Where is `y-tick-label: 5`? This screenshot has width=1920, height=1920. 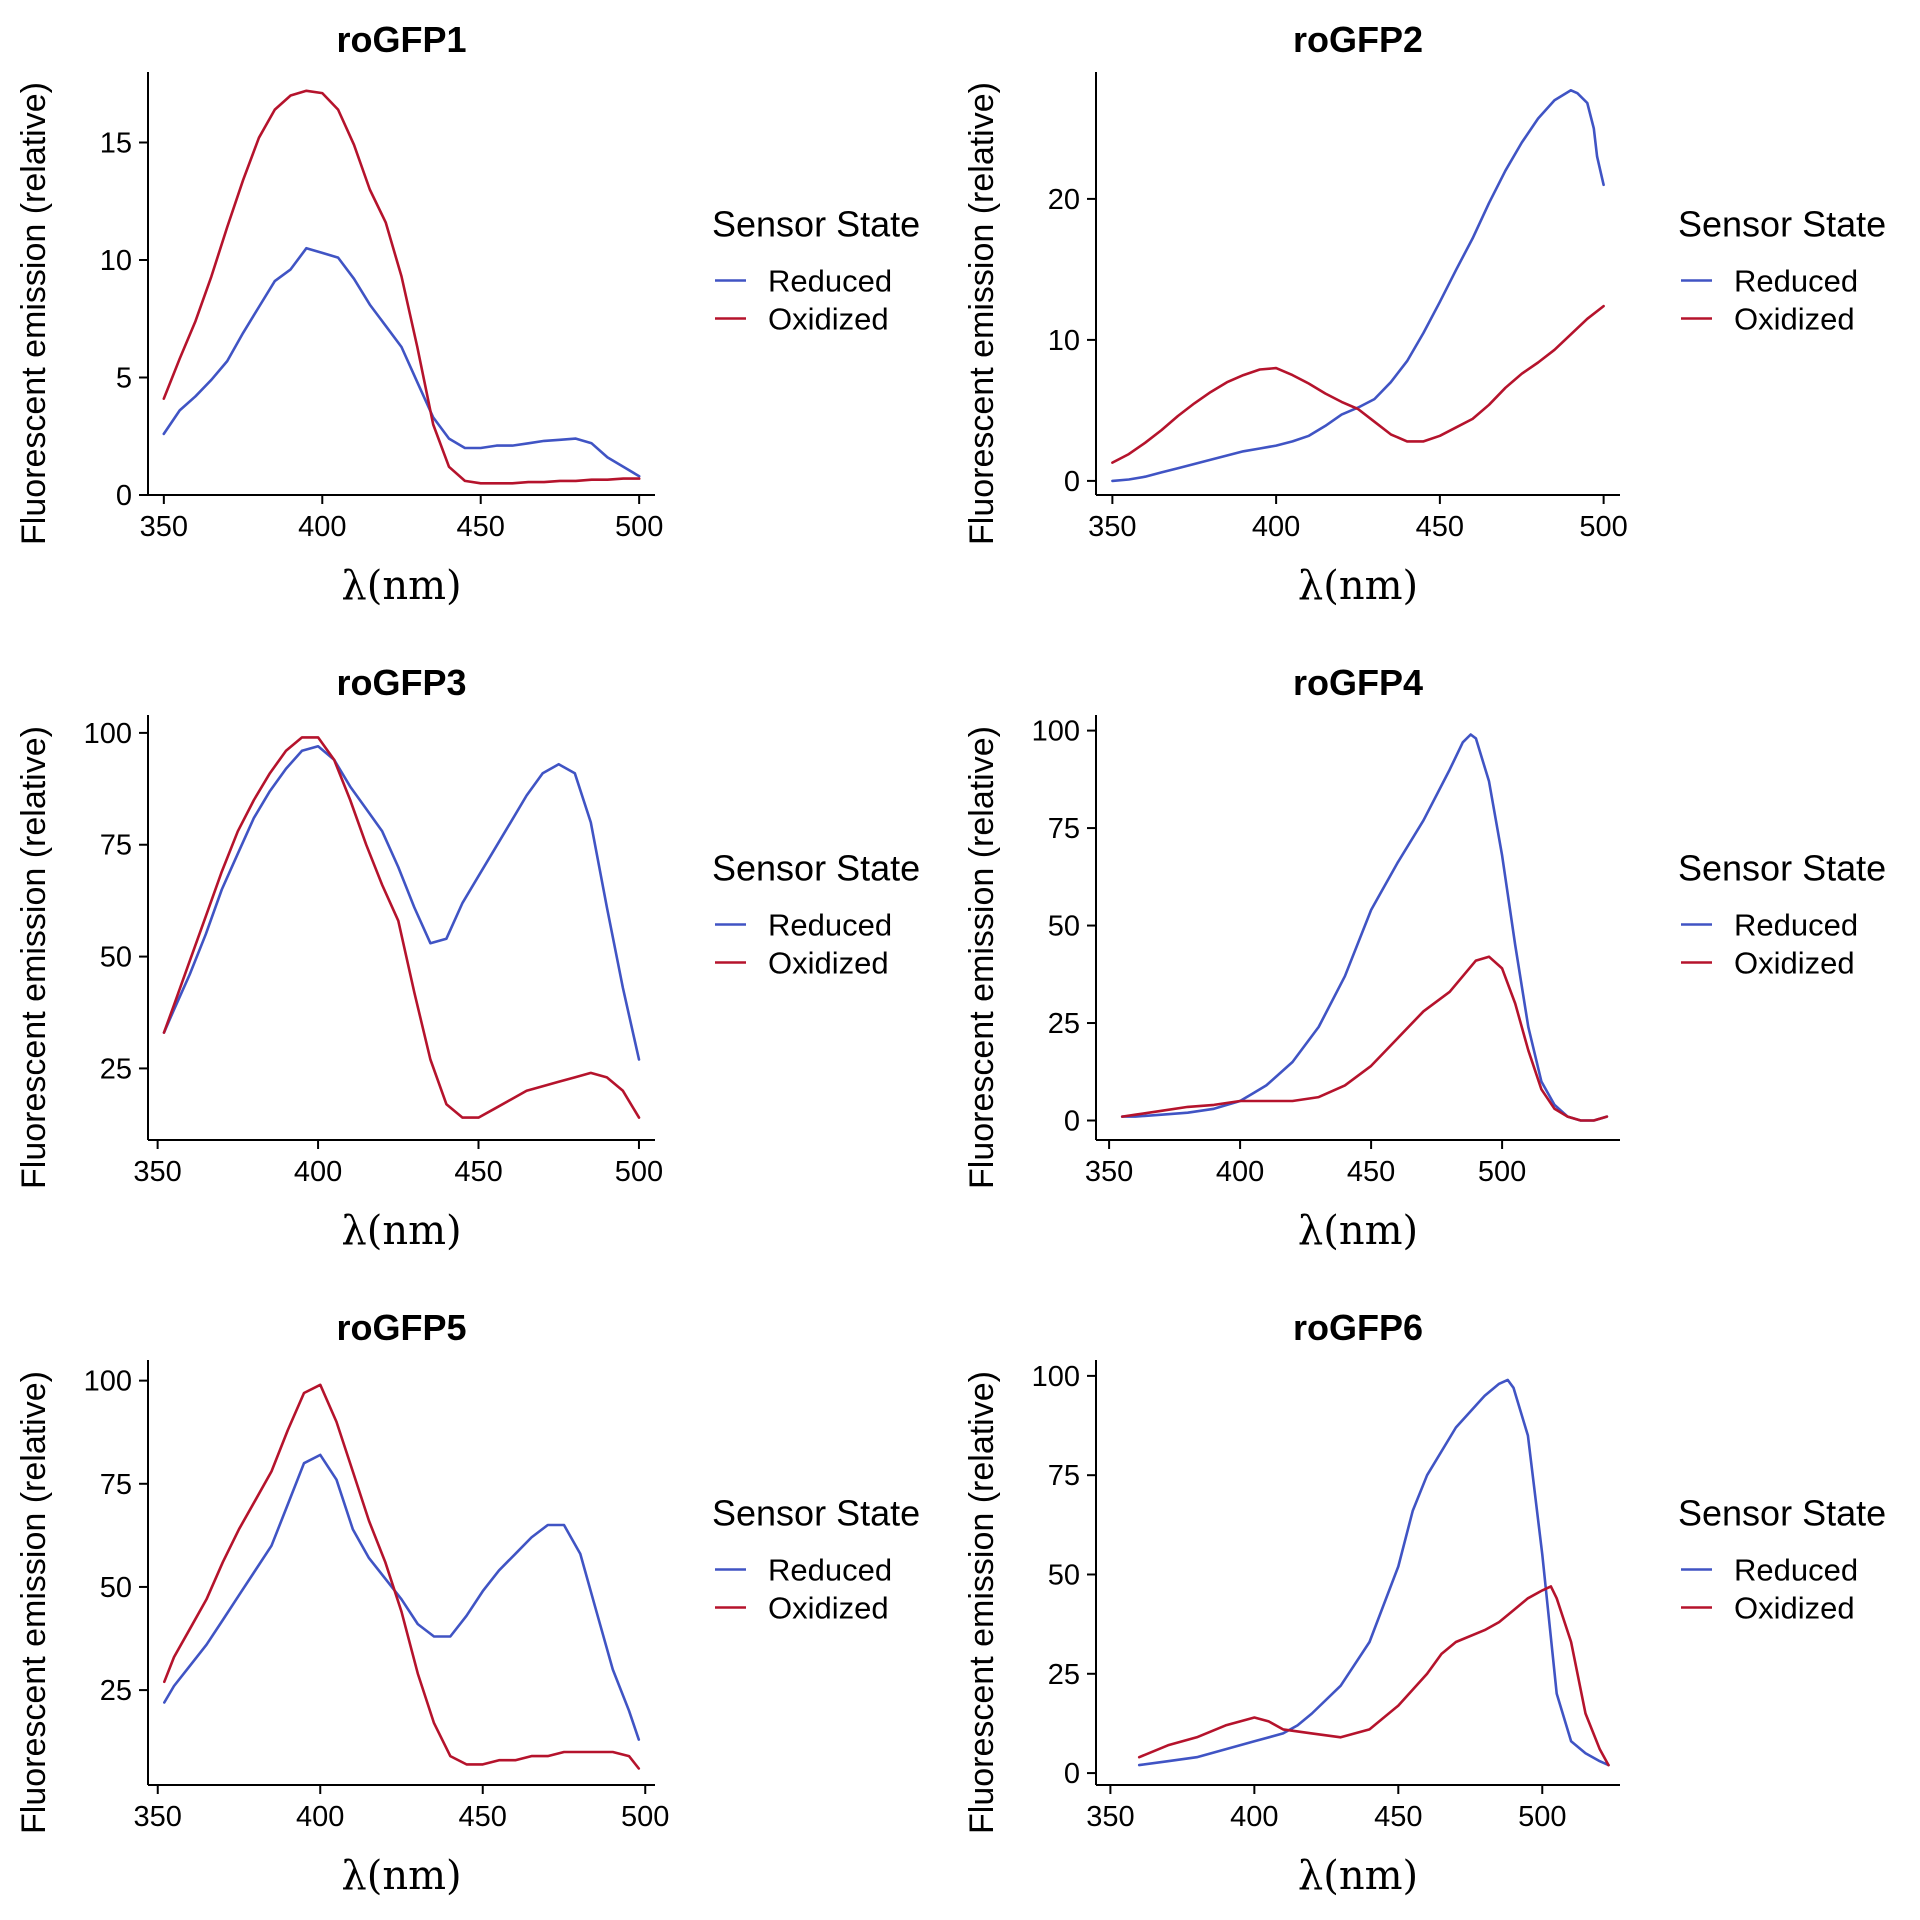 y-tick-label: 5 is located at coordinates (124, 379).